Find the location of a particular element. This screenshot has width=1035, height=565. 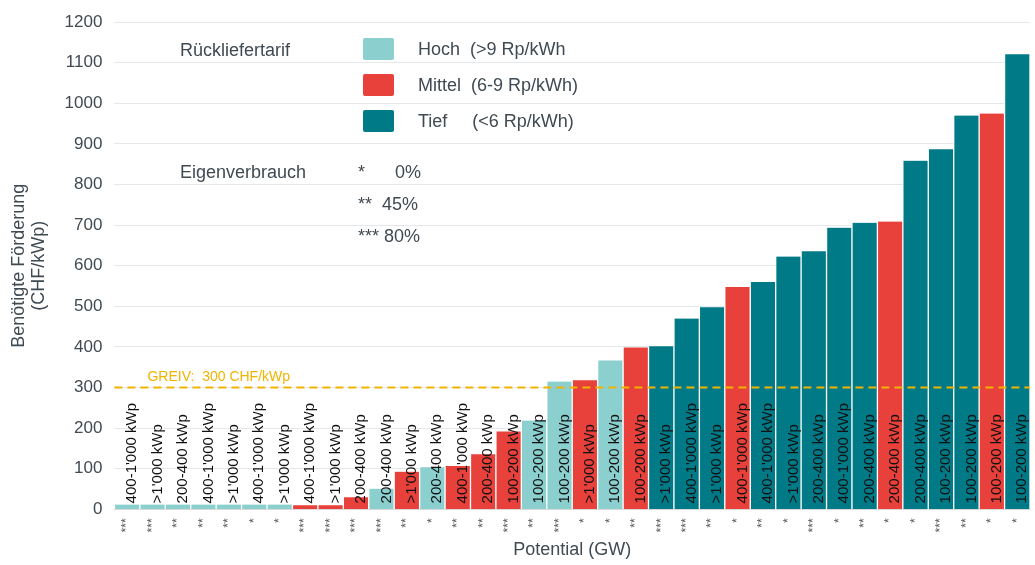

legend-label: Mittel (6-9 Rp/kWh) is located at coordinates (498, 85).